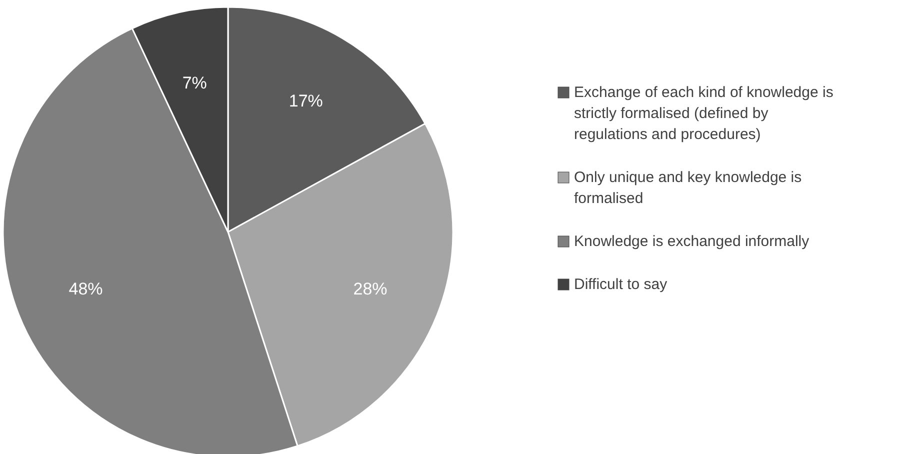 Image resolution: width=902 pixels, height=454 pixels. I want to click on legend-label: Only unique and key knowledge is formalised, so click(688, 188).